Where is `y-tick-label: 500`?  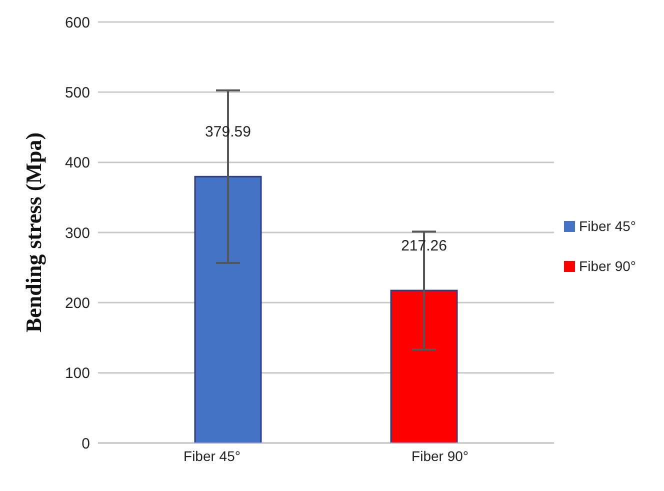
y-tick-label: 500 is located at coordinates (77, 93).